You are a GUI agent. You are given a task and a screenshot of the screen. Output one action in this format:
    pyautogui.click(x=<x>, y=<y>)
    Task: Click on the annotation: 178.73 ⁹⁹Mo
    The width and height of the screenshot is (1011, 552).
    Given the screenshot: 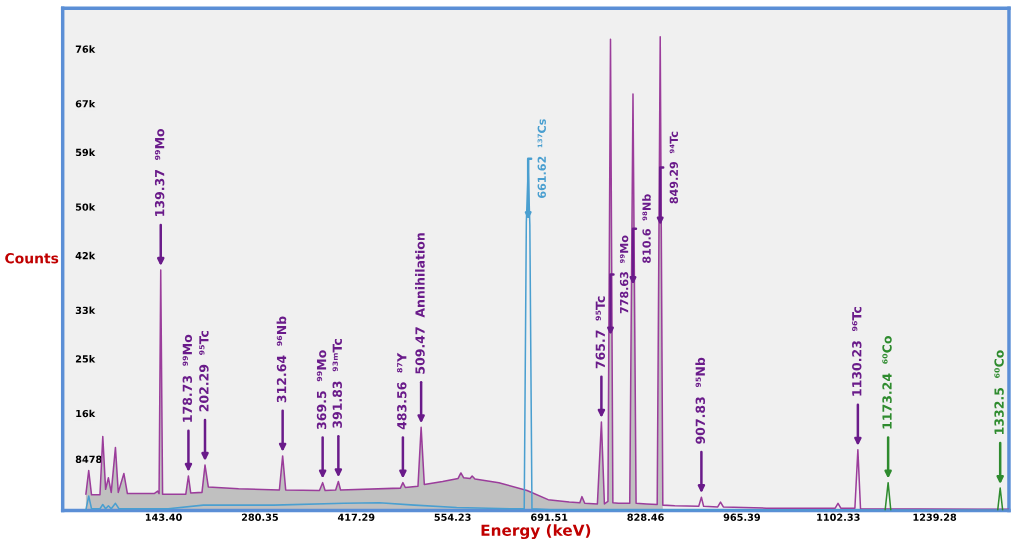 What is the action you would take?
    pyautogui.click(x=187, y=378)
    